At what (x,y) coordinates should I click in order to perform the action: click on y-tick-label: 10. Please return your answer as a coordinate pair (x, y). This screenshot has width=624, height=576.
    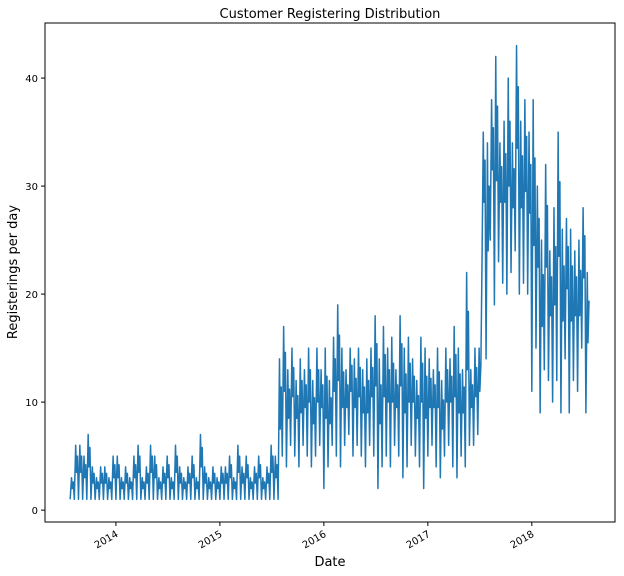
    Looking at the image, I should click on (31, 403).